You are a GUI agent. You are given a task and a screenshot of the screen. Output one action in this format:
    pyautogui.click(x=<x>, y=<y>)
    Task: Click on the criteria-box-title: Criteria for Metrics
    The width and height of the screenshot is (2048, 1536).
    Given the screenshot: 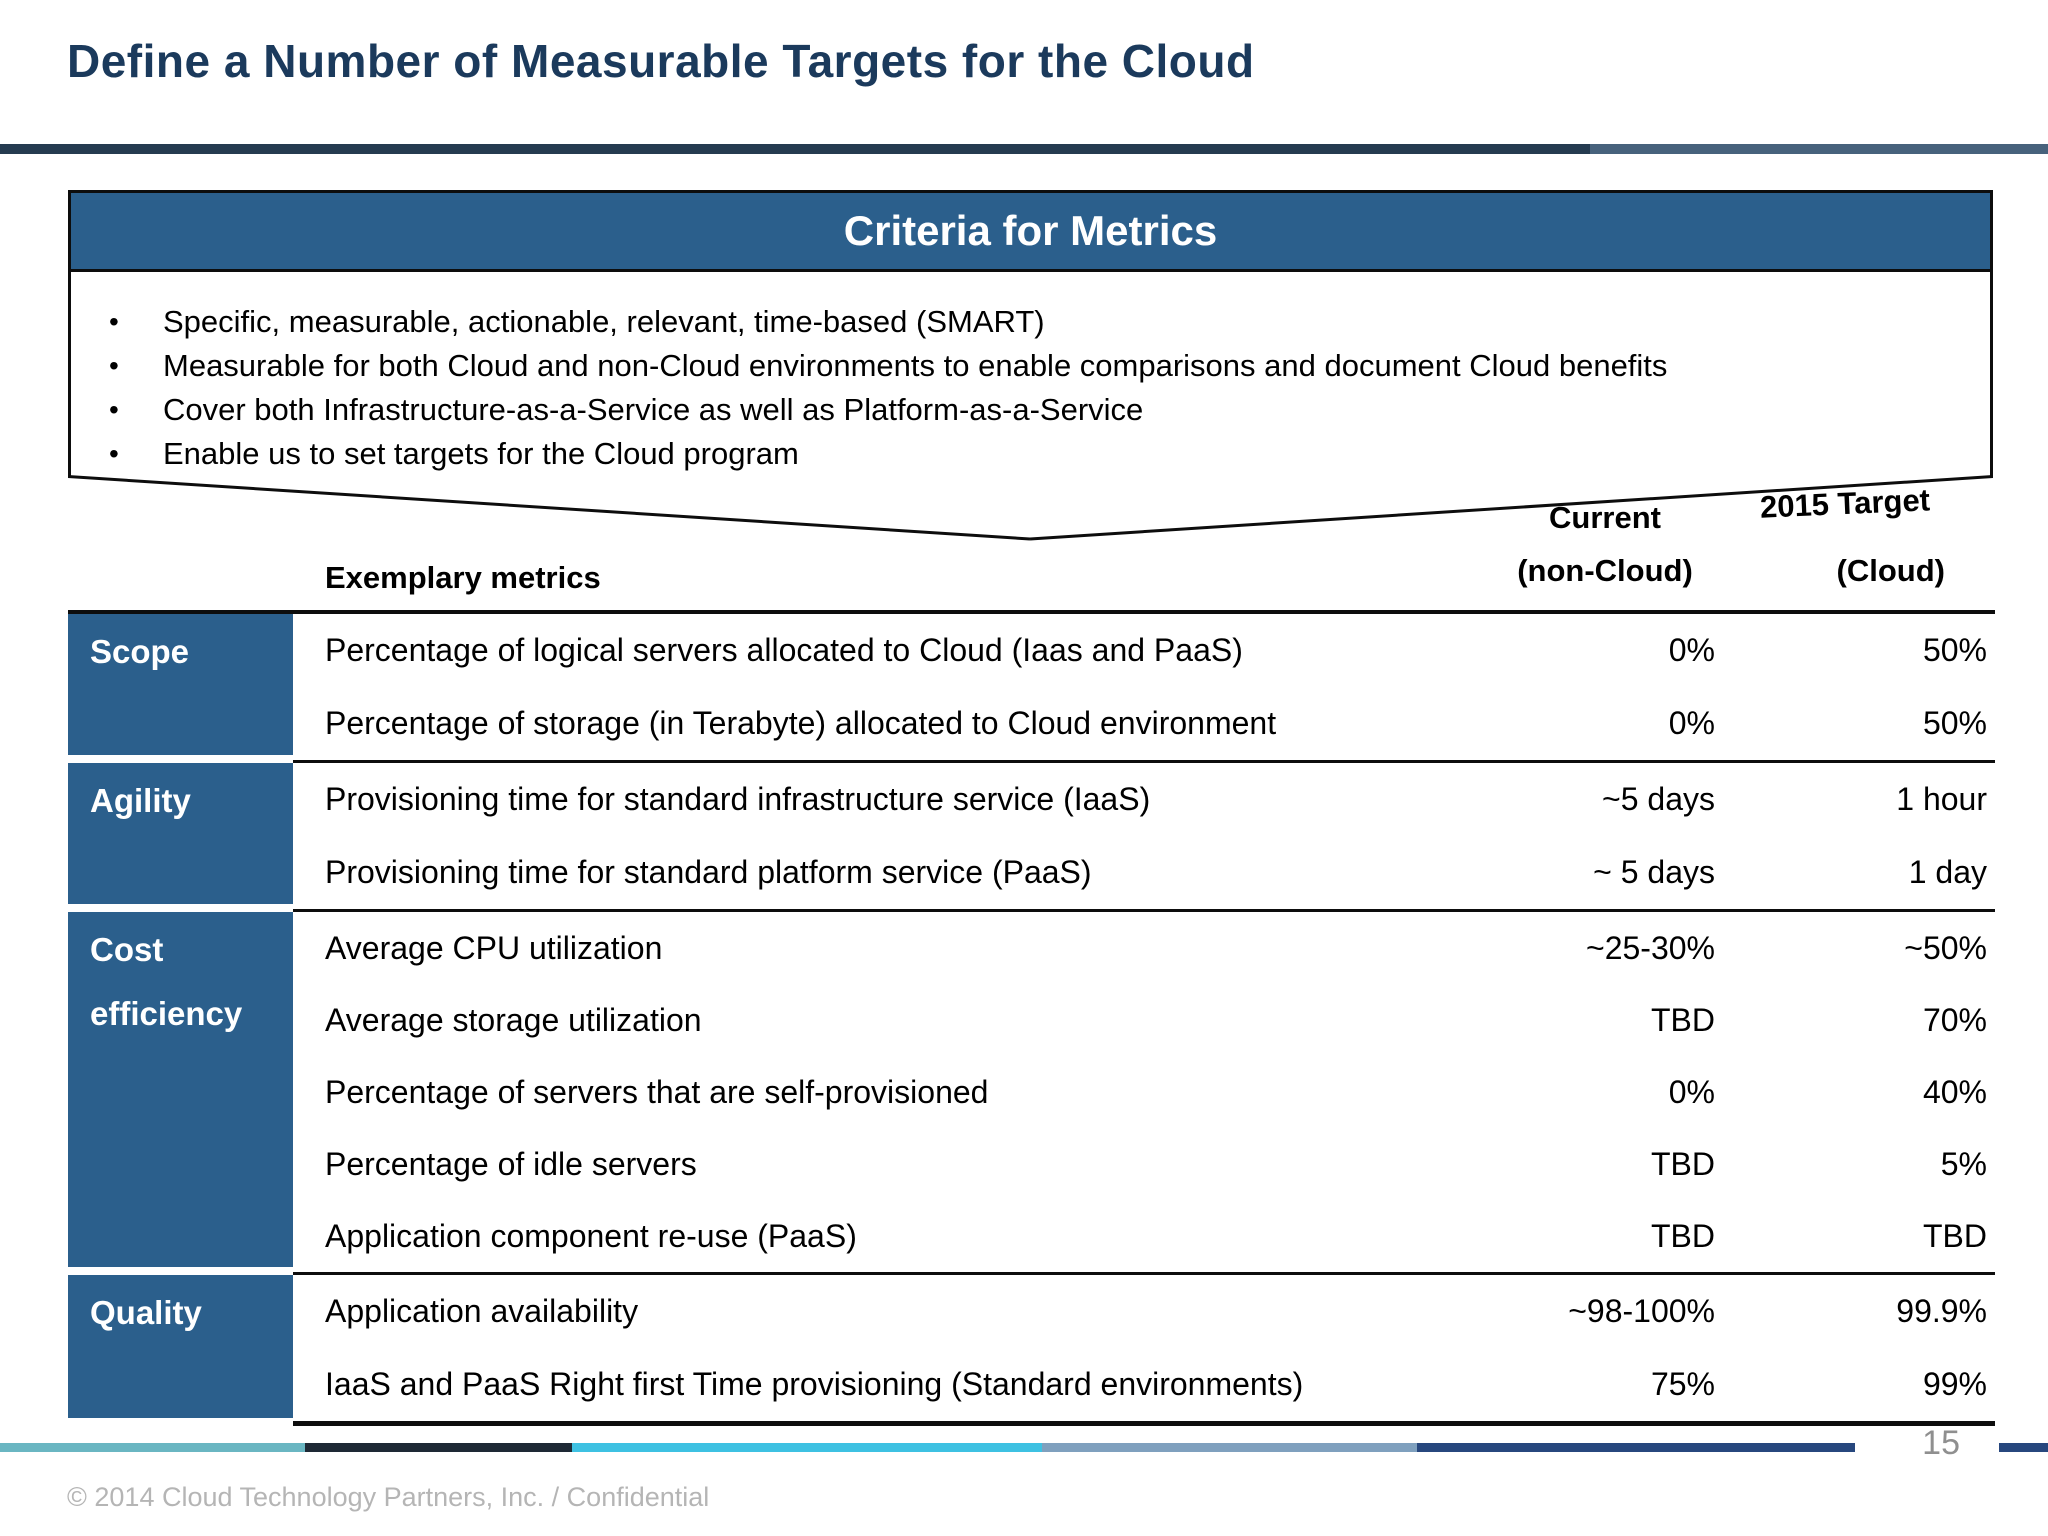 What is the action you would take?
    pyautogui.click(x=1030, y=231)
    